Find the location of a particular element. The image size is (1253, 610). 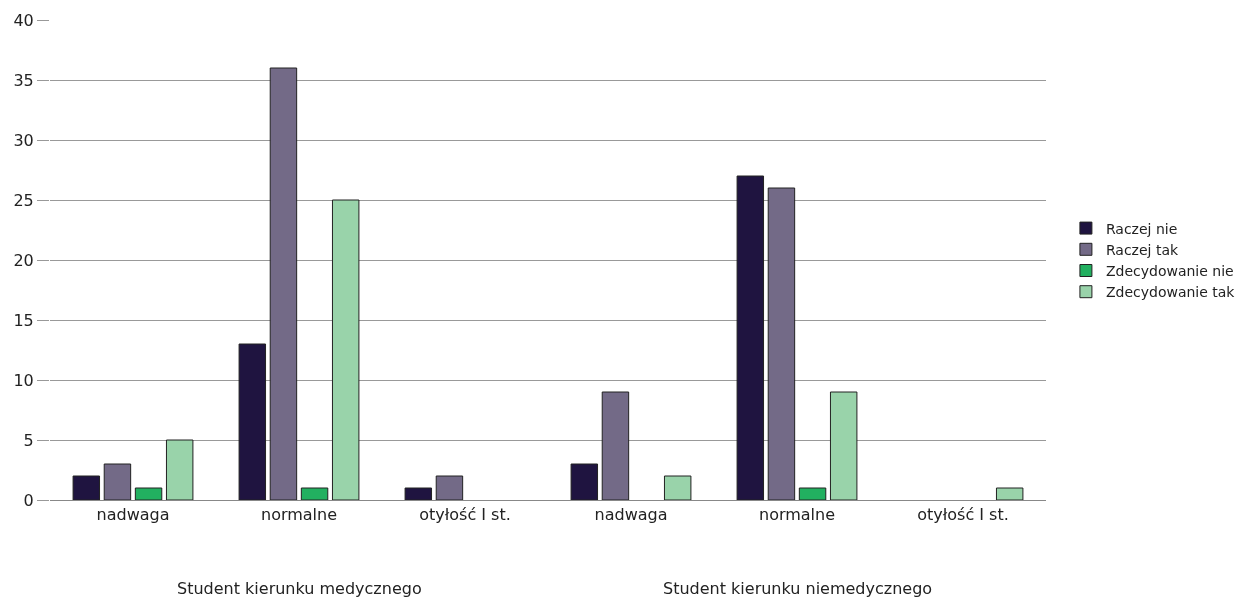

legend-label: Raczej nie is located at coordinates (1141, 228).